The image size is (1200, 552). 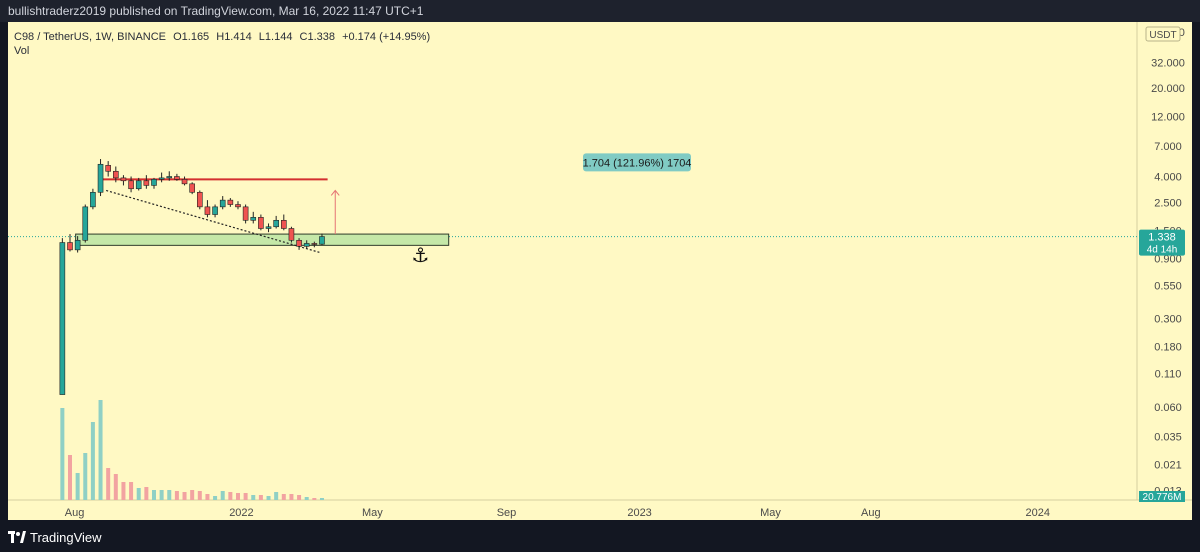 What do you see at coordinates (262, 239) in the screenshot?
I see `support-zone` at bounding box center [262, 239].